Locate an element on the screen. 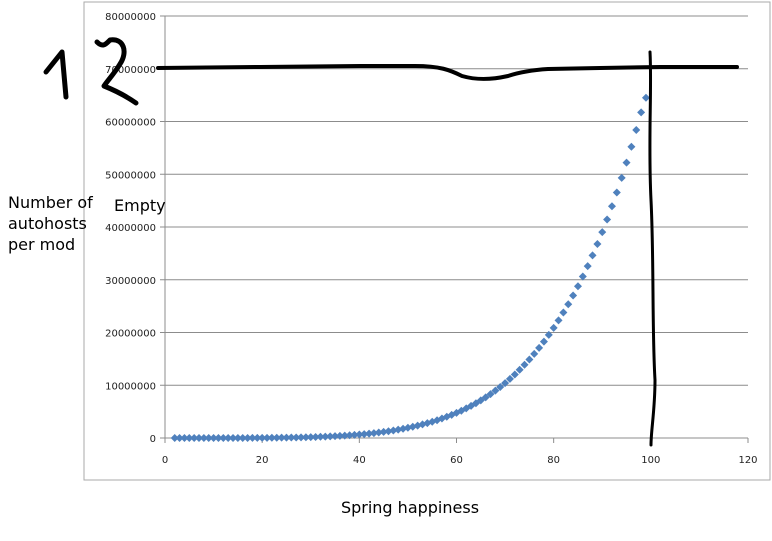  y-tick-label: 60000000 is located at coordinates (130, 123).